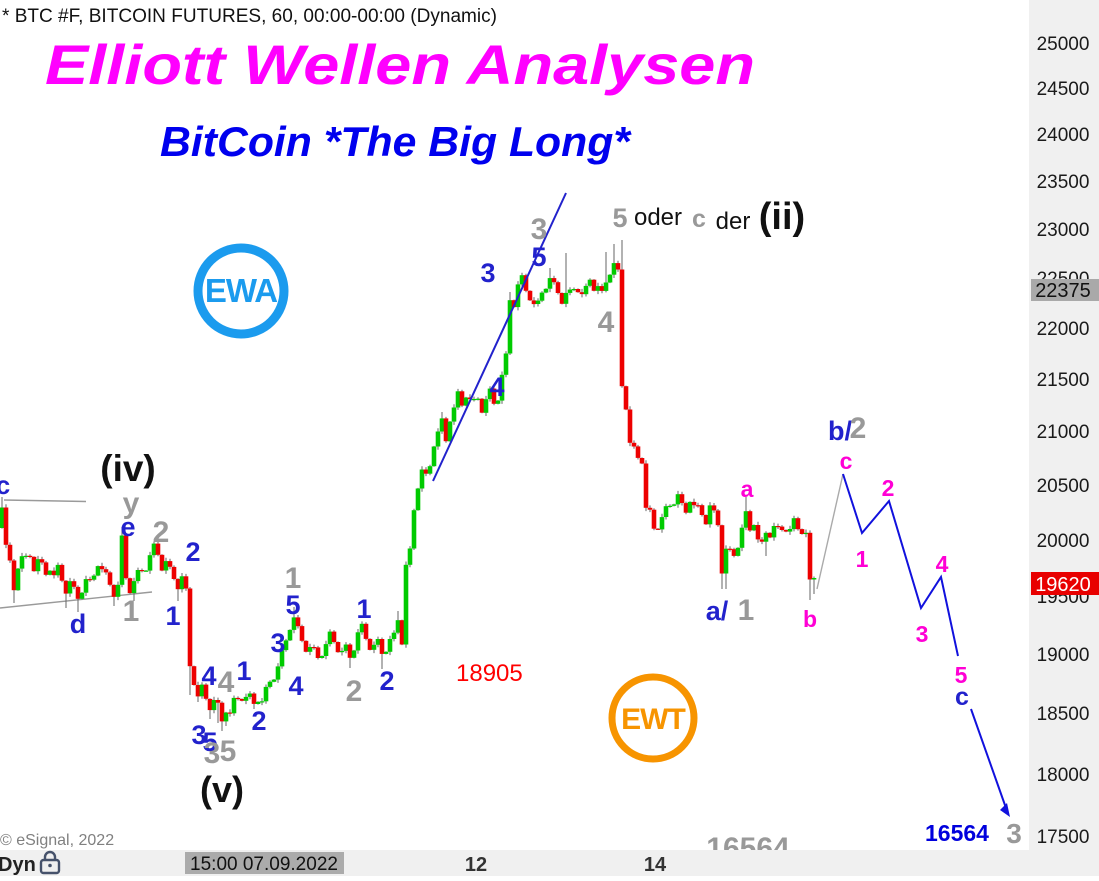 Image resolution: width=1099 pixels, height=881 pixels. Describe the element at coordinates (1063, 44) in the screenshot. I see `svg-text: 25000` at that location.